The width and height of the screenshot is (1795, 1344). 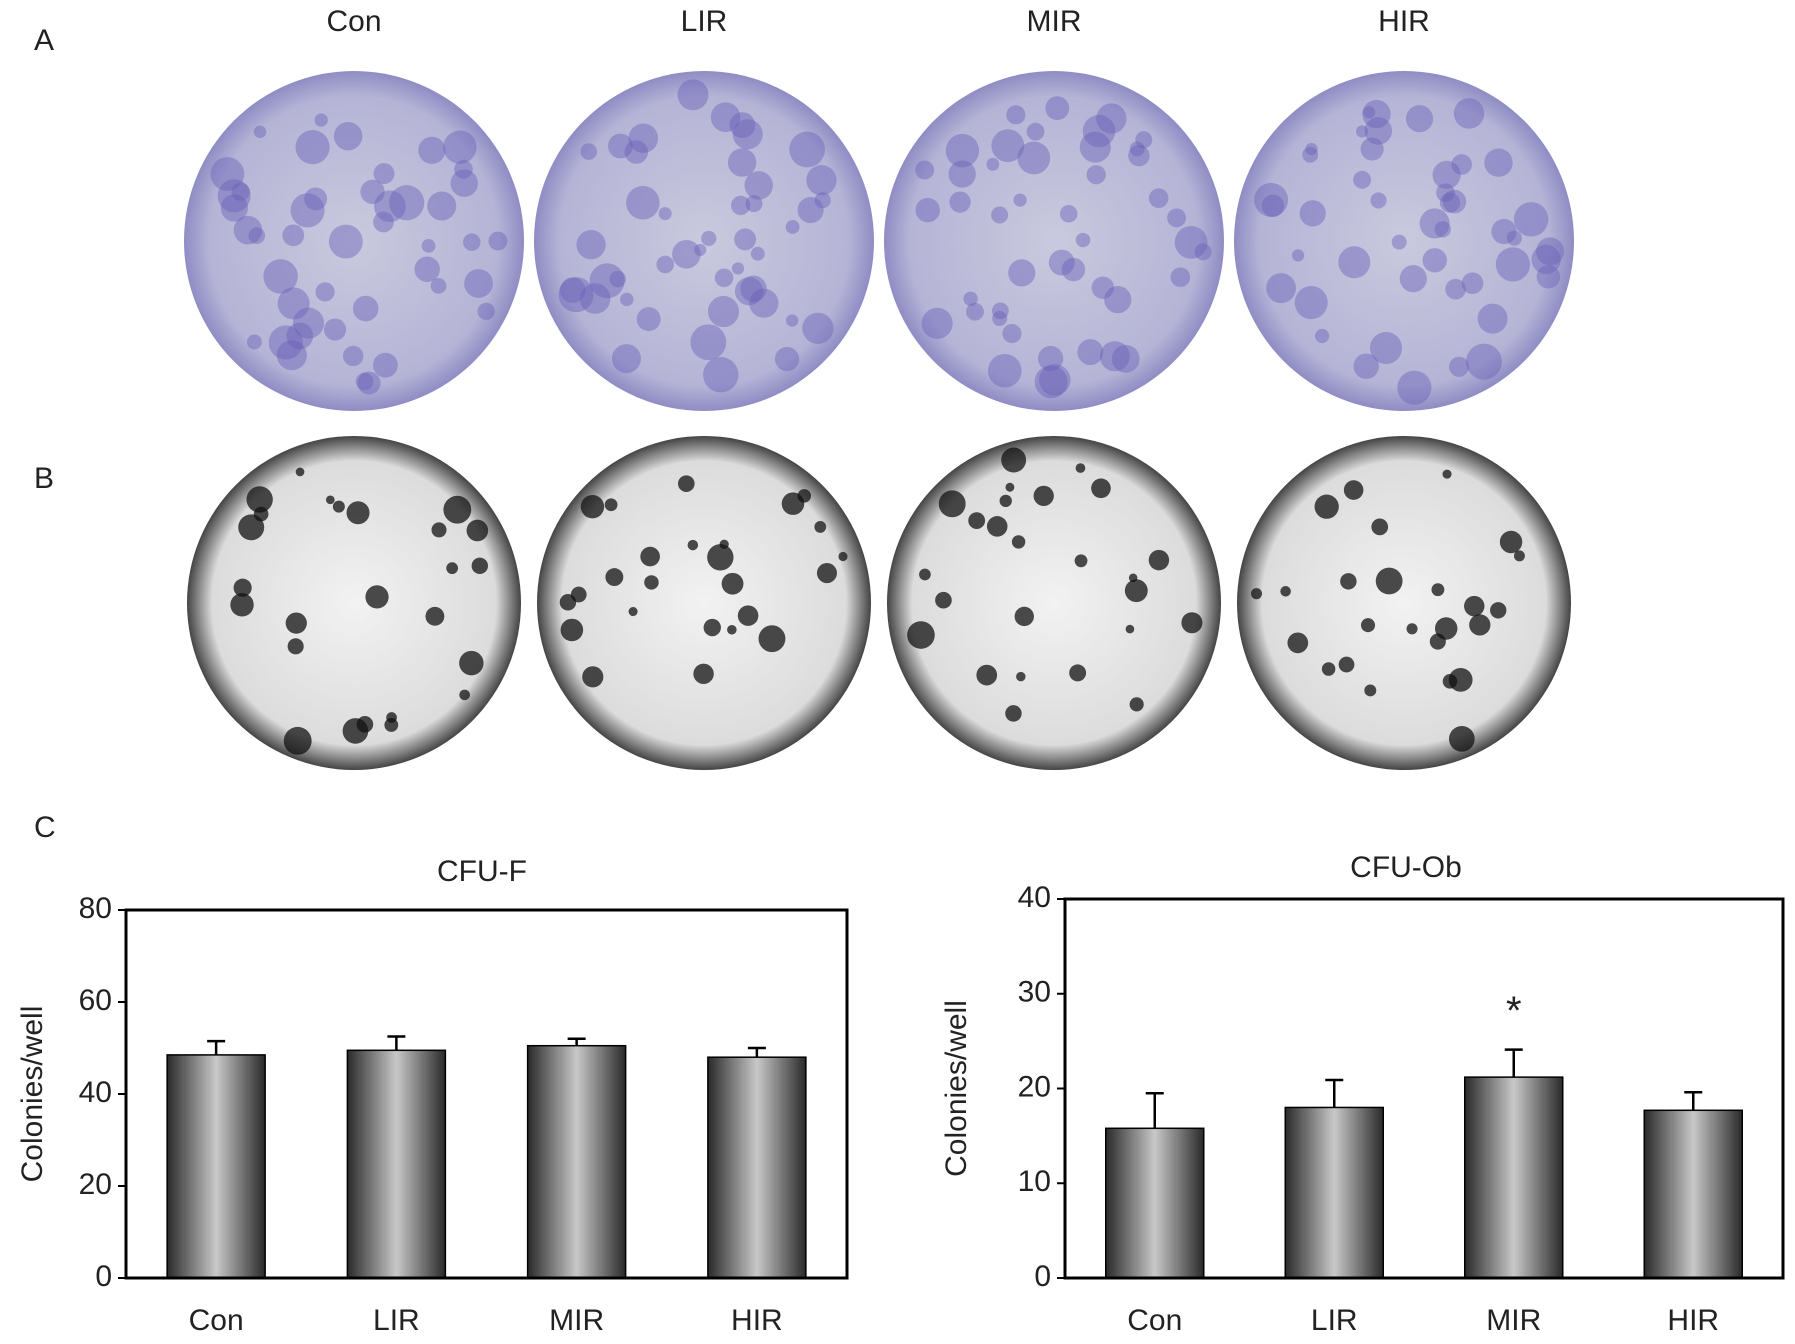 What do you see at coordinates (1034, 1086) in the screenshot?
I see `y-tick-label: 20` at bounding box center [1034, 1086].